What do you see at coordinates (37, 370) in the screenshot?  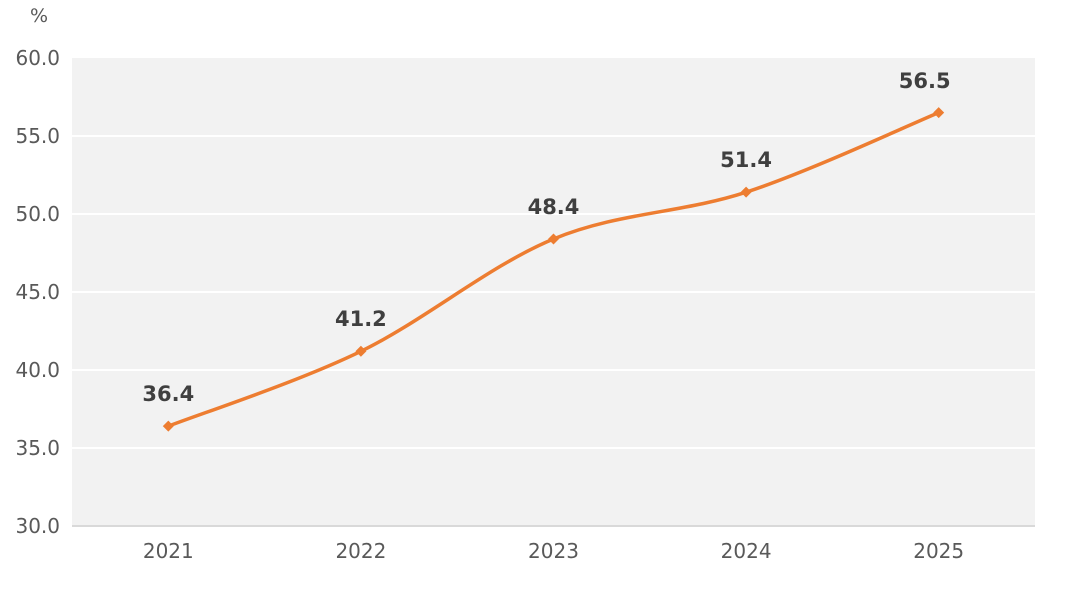 I see `y-tick-label: 40.0` at bounding box center [37, 370].